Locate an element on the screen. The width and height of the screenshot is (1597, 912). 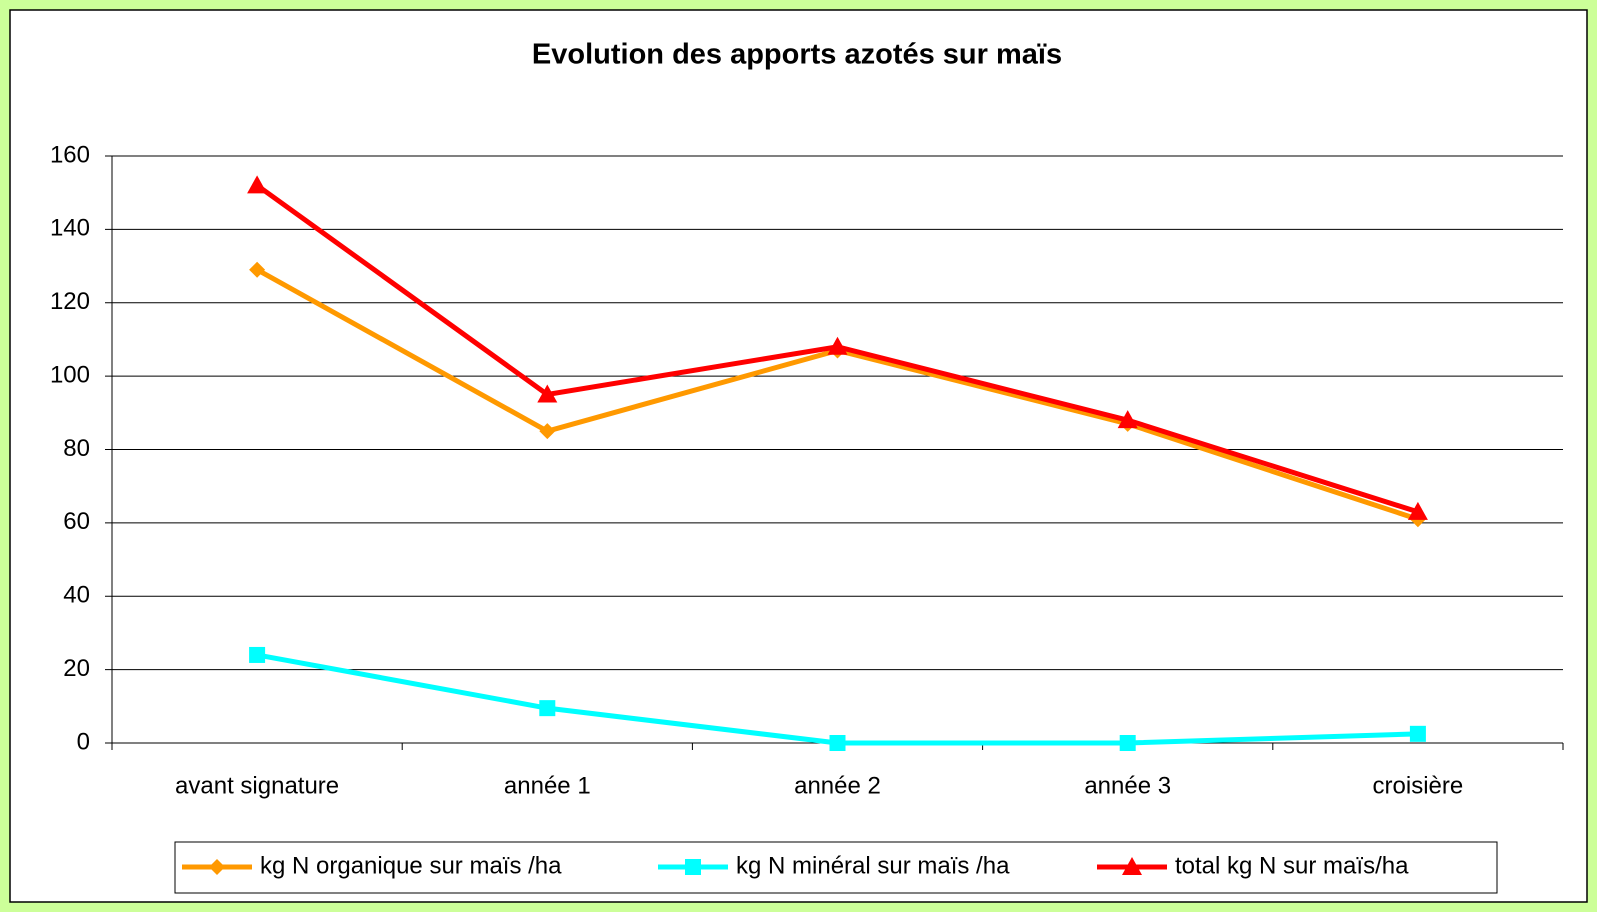
y-tick-label: 80 is located at coordinates (76, 448).